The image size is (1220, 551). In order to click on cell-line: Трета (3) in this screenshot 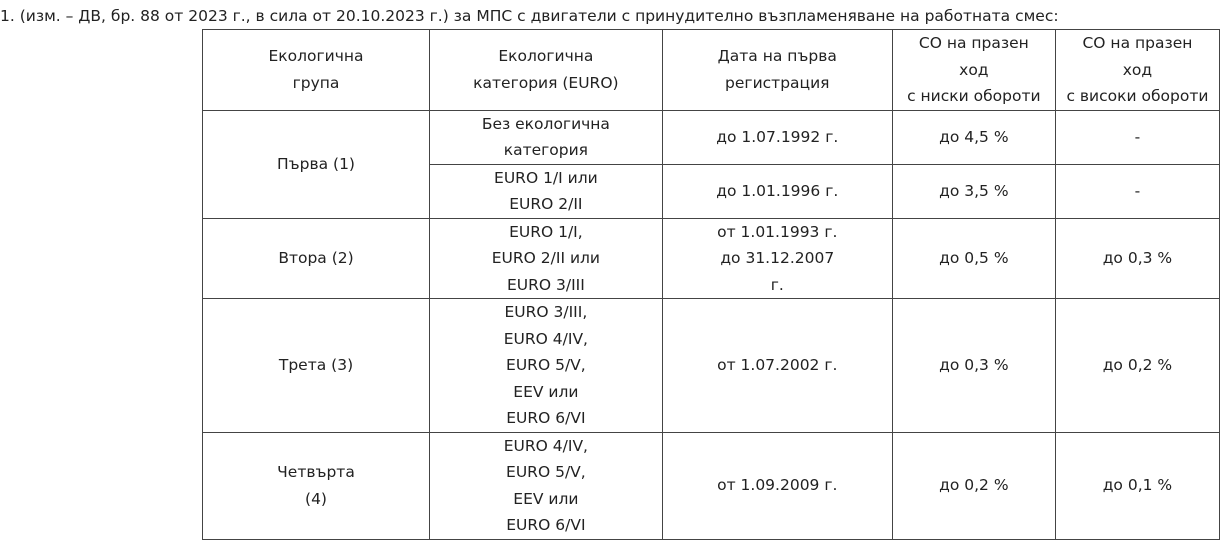, I will do `click(316, 365)`.